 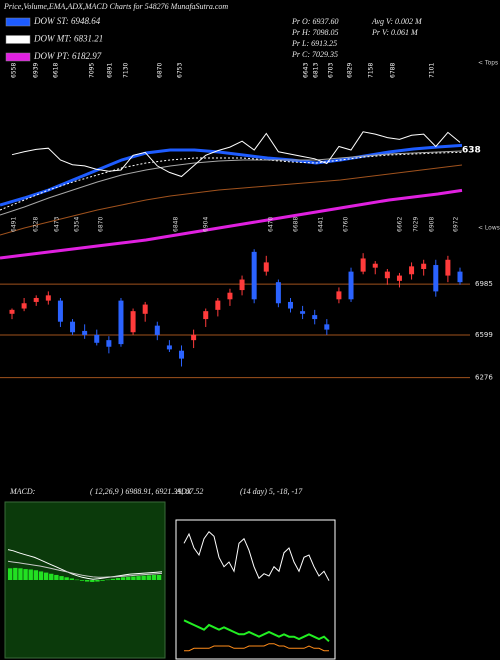 What do you see at coordinates (416, 224) in the screenshot?
I see `low-label: 7029` at bounding box center [416, 224].